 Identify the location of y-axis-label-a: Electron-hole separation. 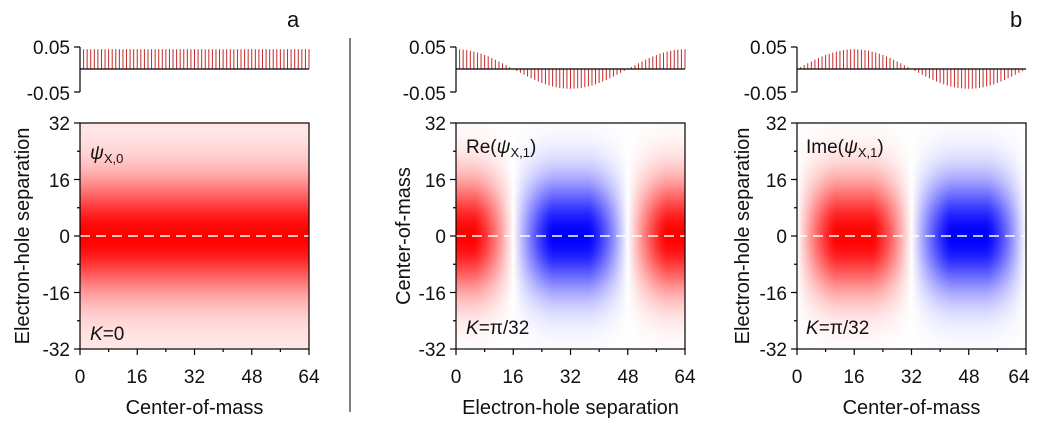
(23, 236).